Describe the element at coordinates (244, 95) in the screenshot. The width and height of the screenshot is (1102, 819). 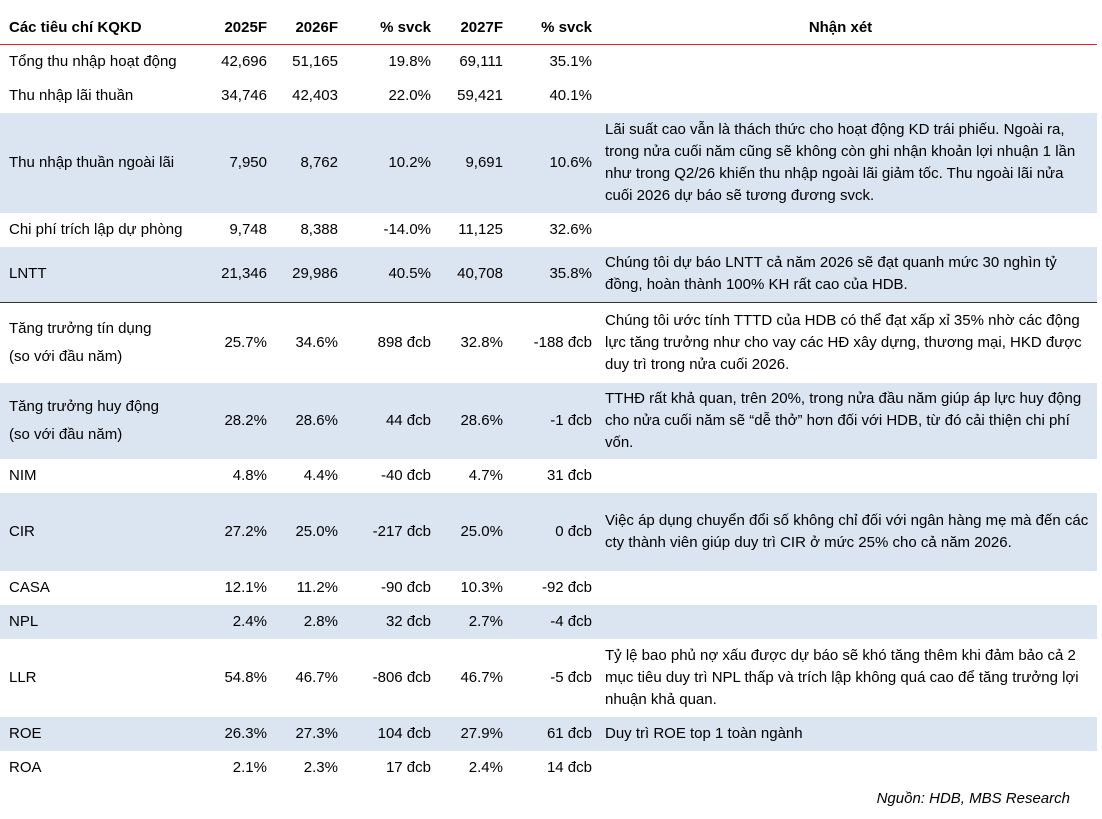
I see `value-2025f: 34,746` at that location.